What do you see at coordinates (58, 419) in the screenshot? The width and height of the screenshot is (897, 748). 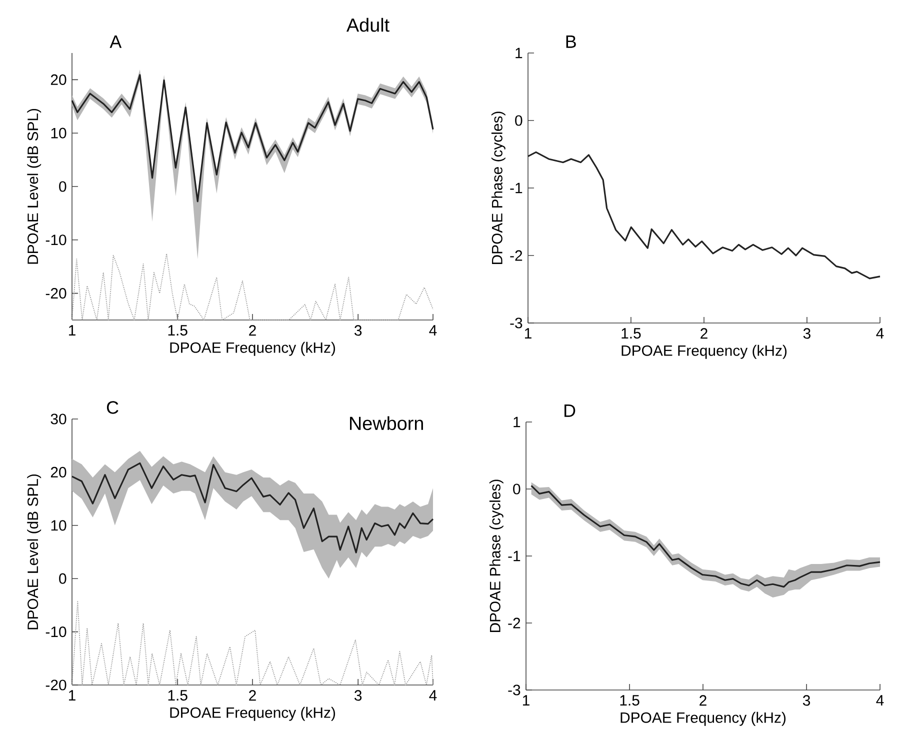 I see `y-tick-label: 30` at bounding box center [58, 419].